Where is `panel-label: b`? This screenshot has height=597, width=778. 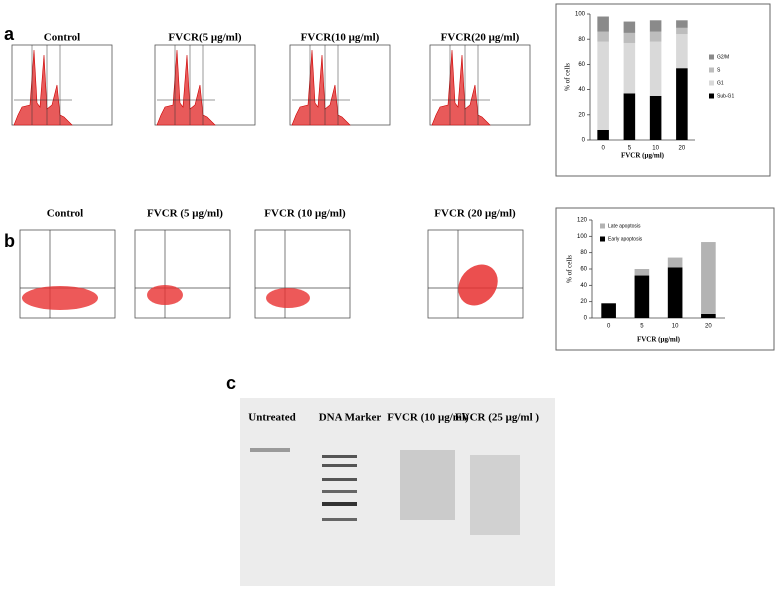 panel-label: b is located at coordinates (9, 241).